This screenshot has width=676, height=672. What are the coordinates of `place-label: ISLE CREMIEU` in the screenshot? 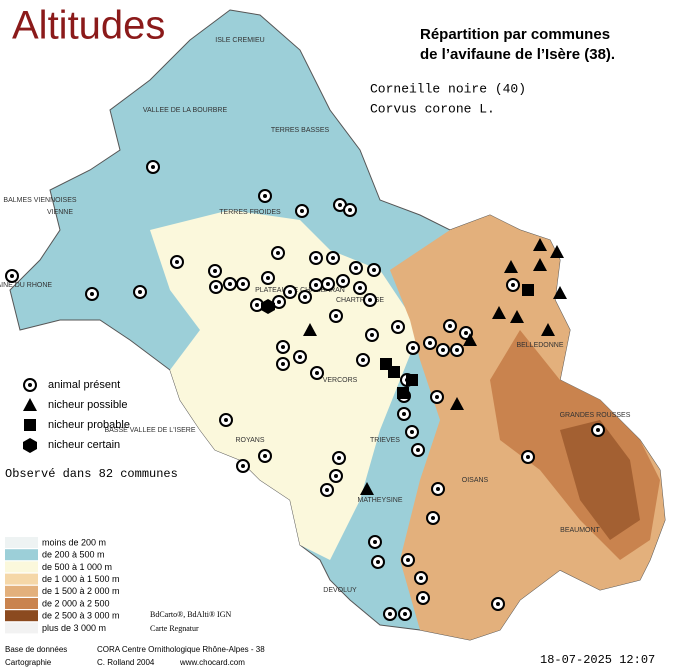 It's located at (239, 40).